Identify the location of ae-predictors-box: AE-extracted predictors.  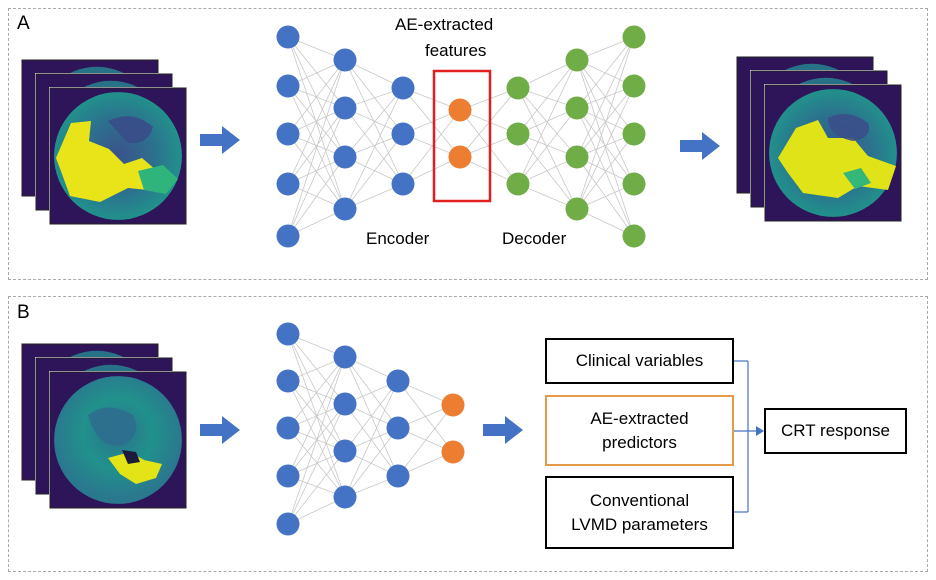
(639, 430).